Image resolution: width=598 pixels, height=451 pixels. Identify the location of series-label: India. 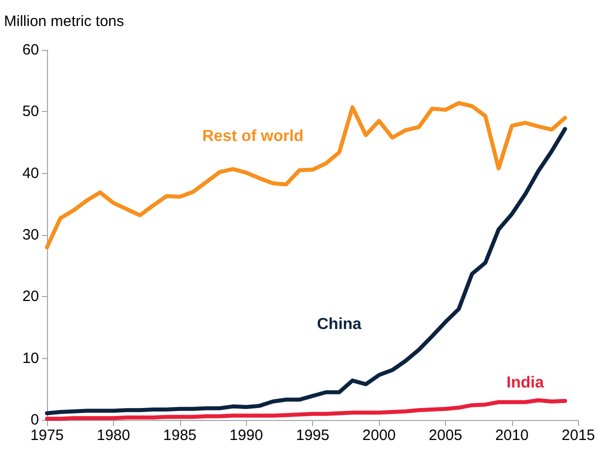
(525, 383).